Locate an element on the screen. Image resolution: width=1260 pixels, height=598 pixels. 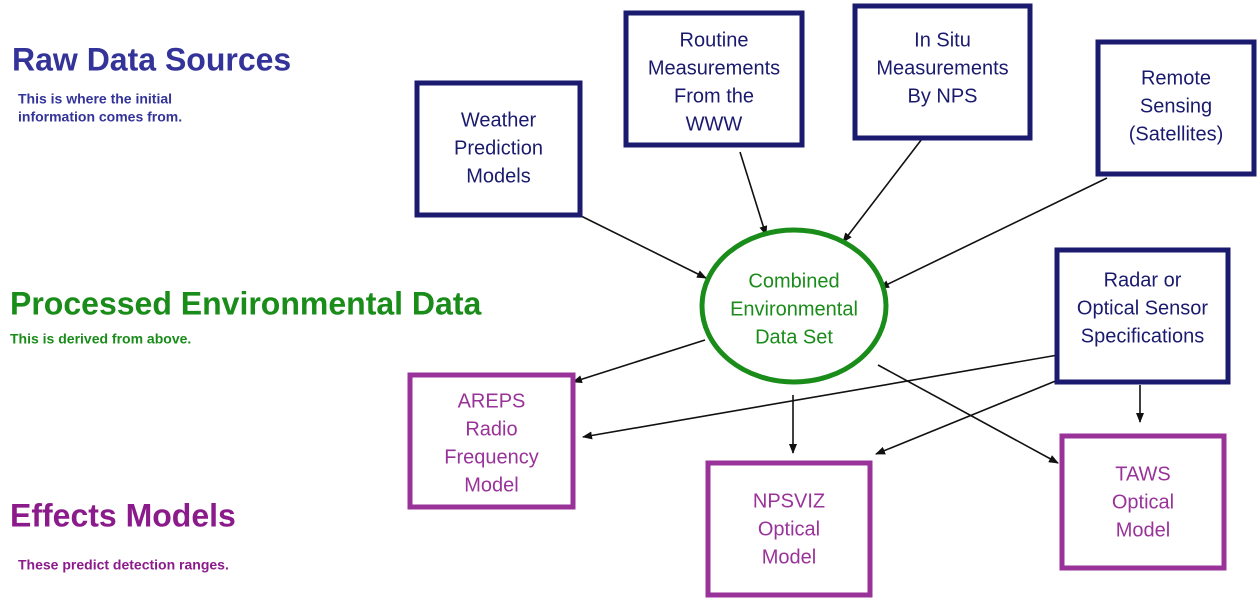
node-label: From the is located at coordinates (714, 96).